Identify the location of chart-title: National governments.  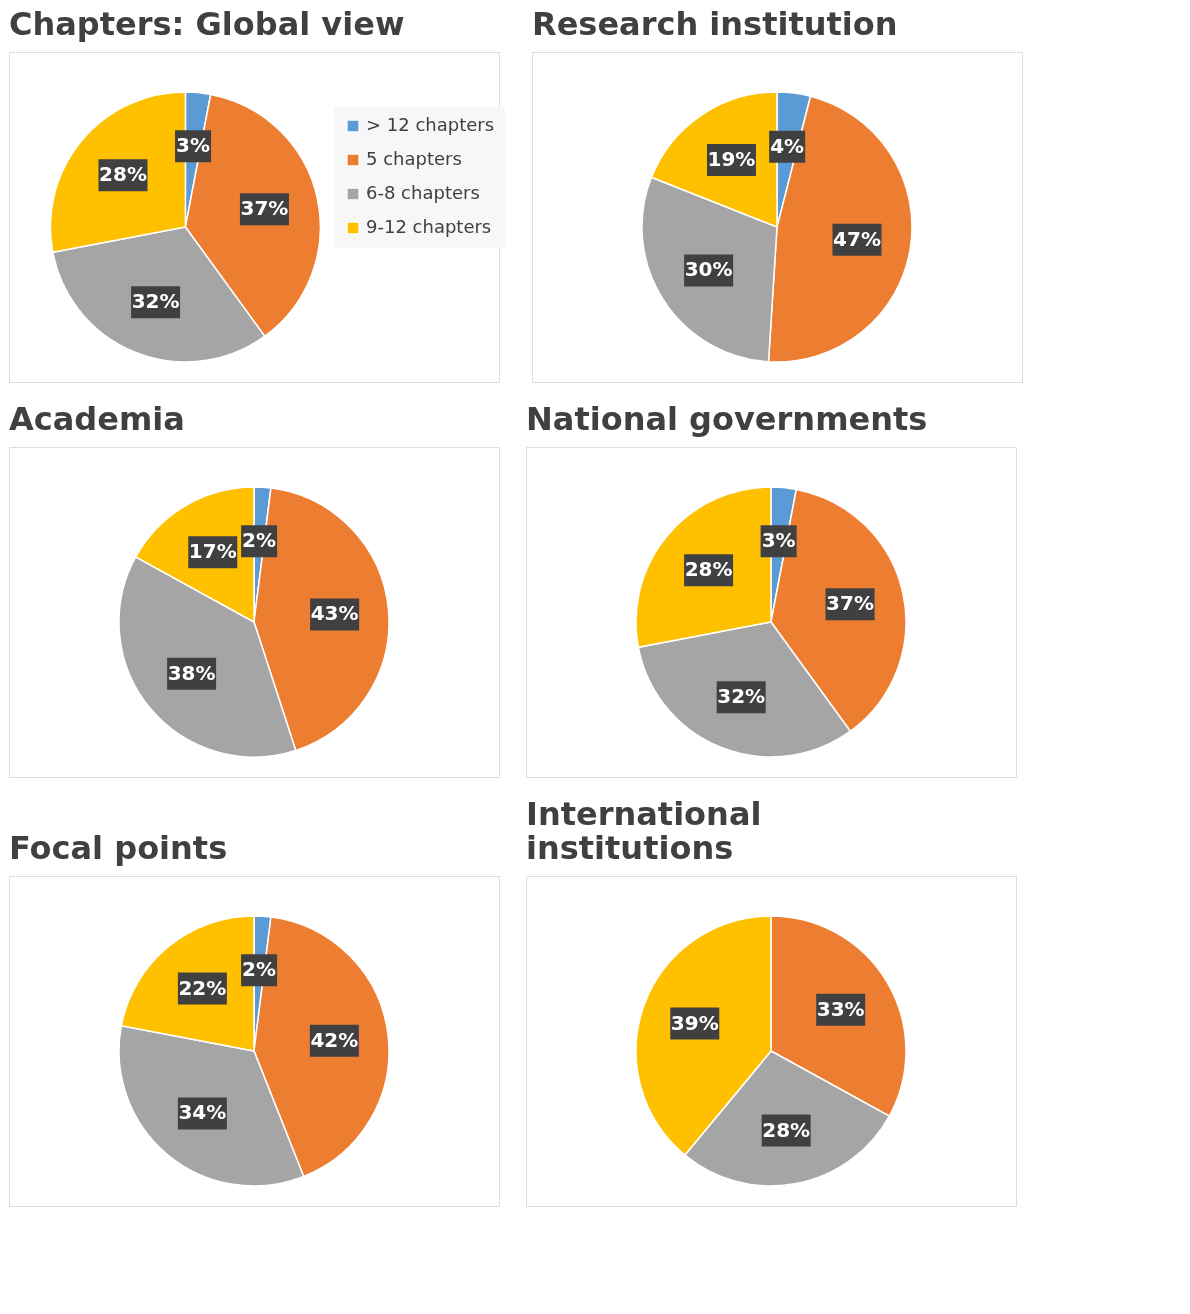
(727, 419).